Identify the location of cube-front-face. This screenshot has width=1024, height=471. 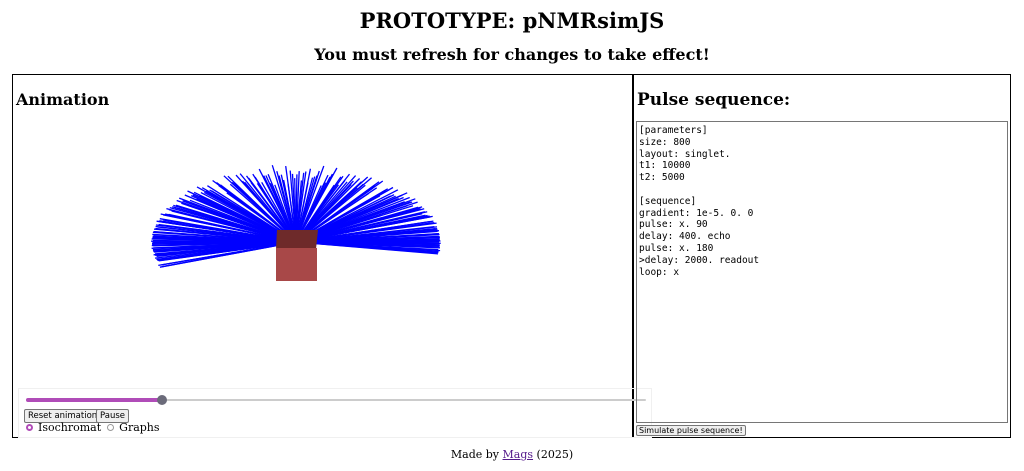
(296, 264).